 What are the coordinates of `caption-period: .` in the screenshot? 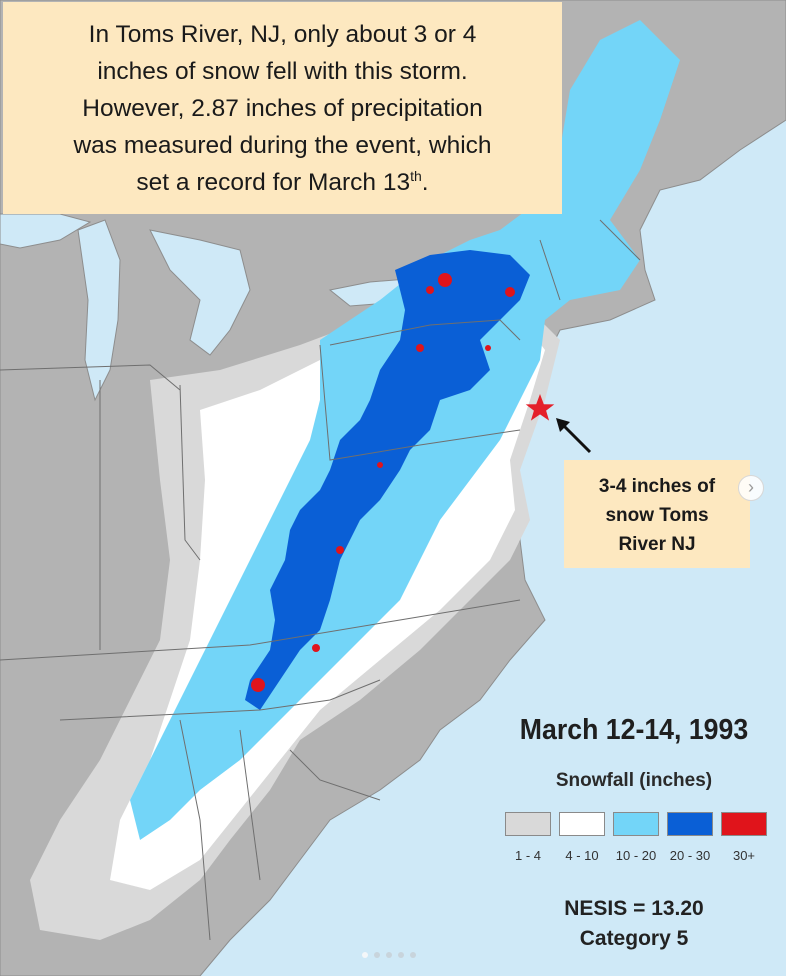 It's located at (425, 182).